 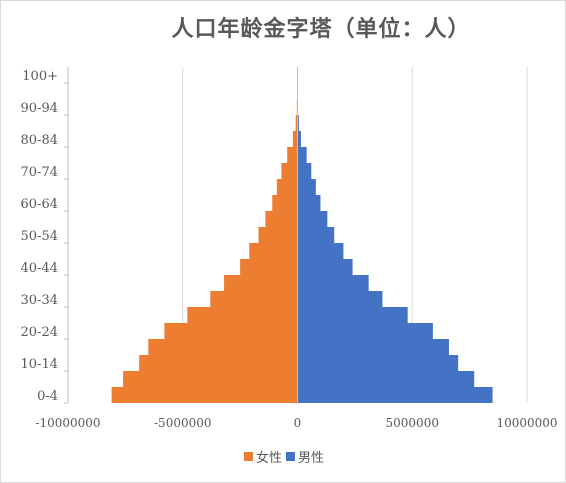 What do you see at coordinates (39, 300) in the screenshot?
I see `y-tick-label-30-34: 30-34` at bounding box center [39, 300].